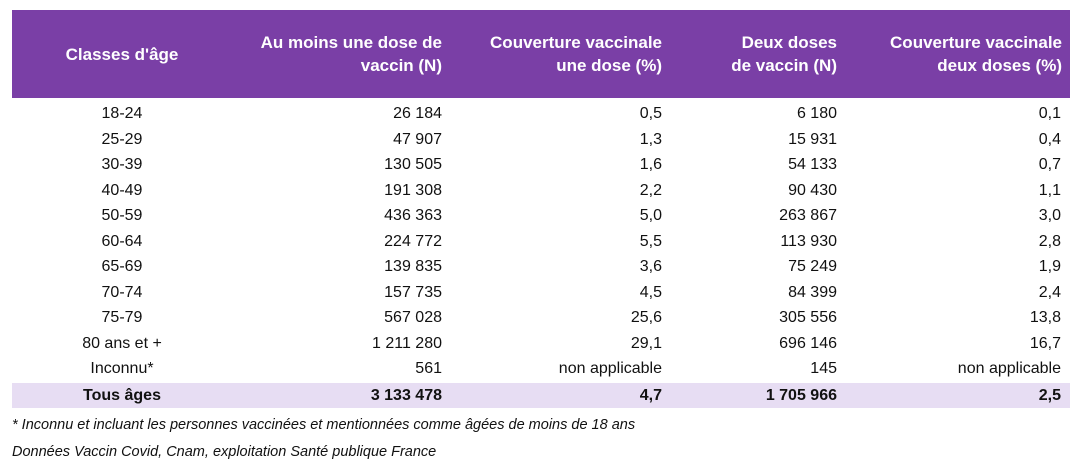 The image size is (1080, 474). I want to click on one-dose-coverage-cell: 29,1, so click(646, 343).